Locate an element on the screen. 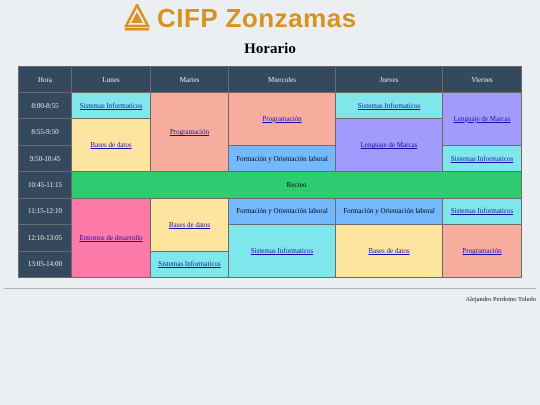 The width and height of the screenshot is (540, 405). break-cell: Recreo is located at coordinates (296, 185).